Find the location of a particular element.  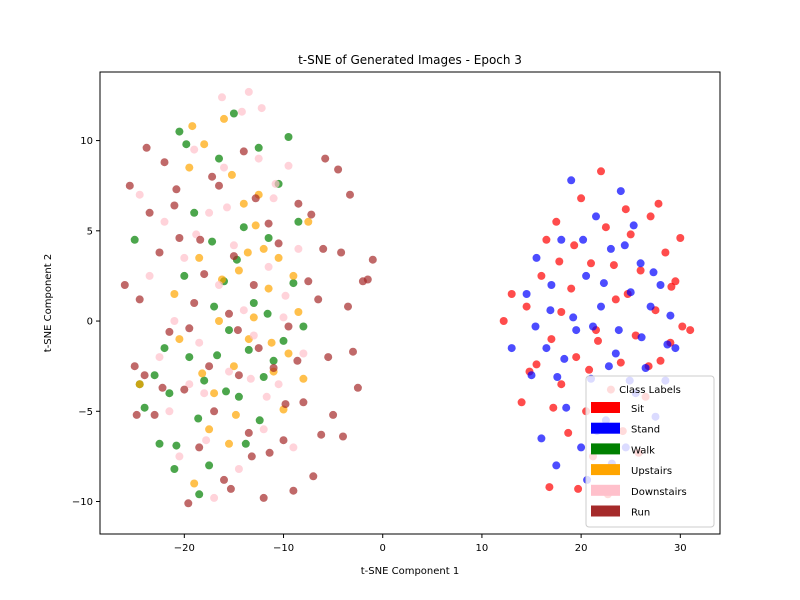

legend-swatch-upstairs is located at coordinates (605, 470).